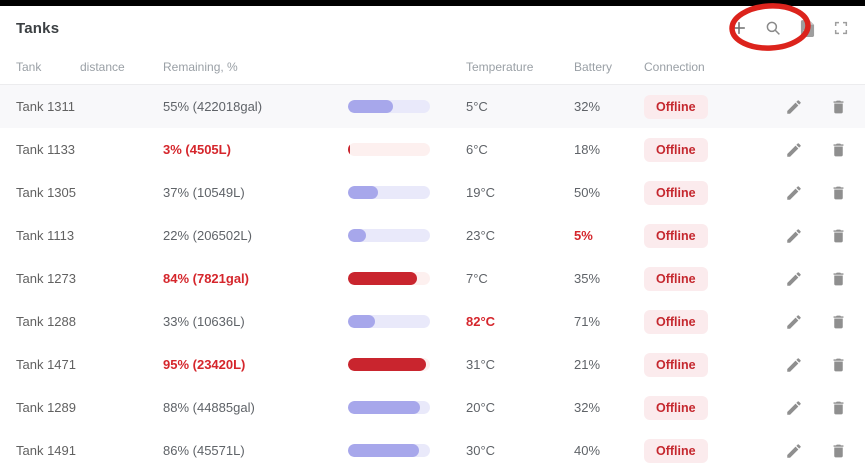 This screenshot has width=865, height=472. What do you see at coordinates (432, 450) in the screenshot?
I see `table-row: Tank 1491 86% (45571L) 30°C 40% Offline` at bounding box center [432, 450].